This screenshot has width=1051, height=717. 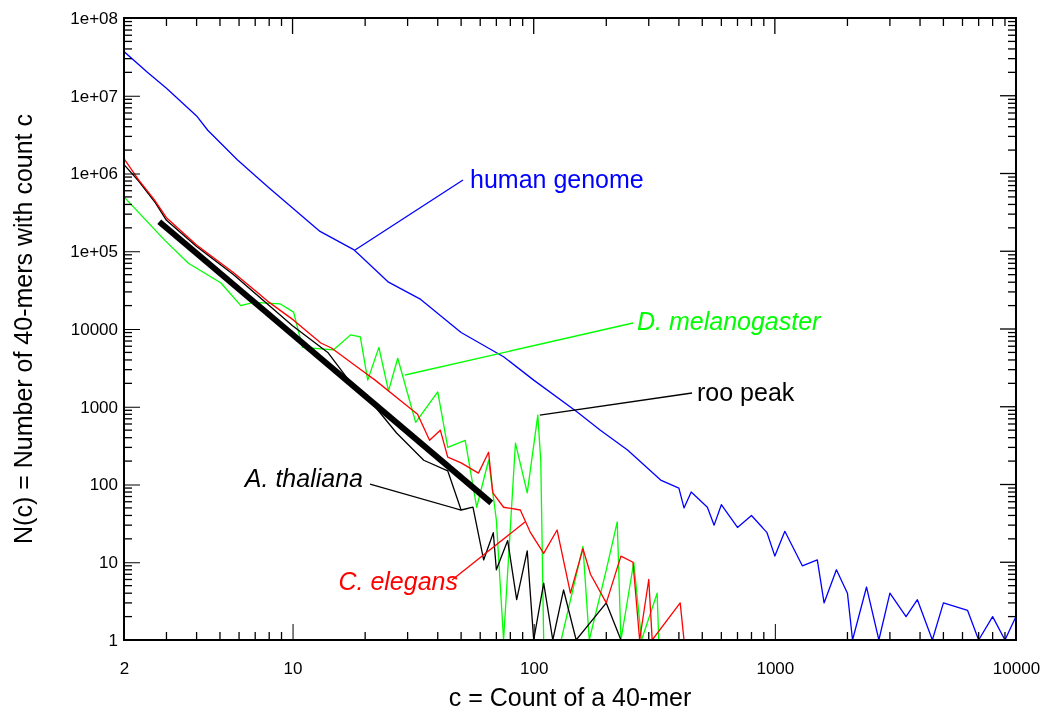 What do you see at coordinates (124, 669) in the screenshot?
I see `x-tick-label: 2` at bounding box center [124, 669].